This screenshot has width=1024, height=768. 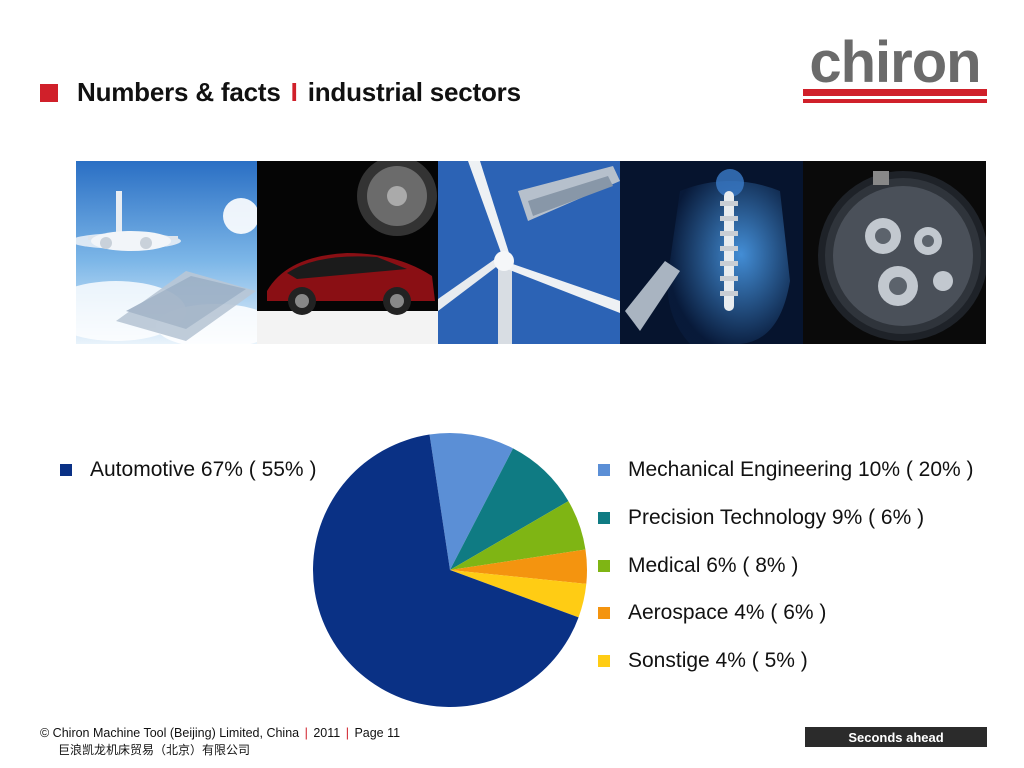 What do you see at coordinates (518, 566) in the screenshot?
I see `pie-slice-aerospace` at bounding box center [518, 566].